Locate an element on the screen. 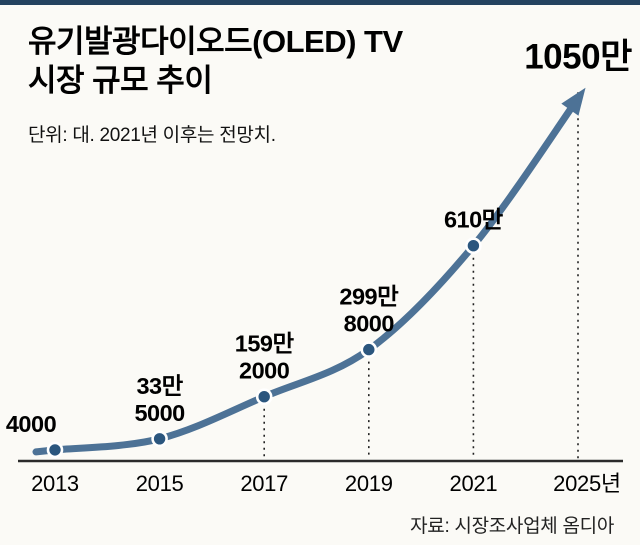 This screenshot has height=545, width=640. unit-note: 단위: 대. 2021년 이후는 전망치. is located at coordinates (152, 136).